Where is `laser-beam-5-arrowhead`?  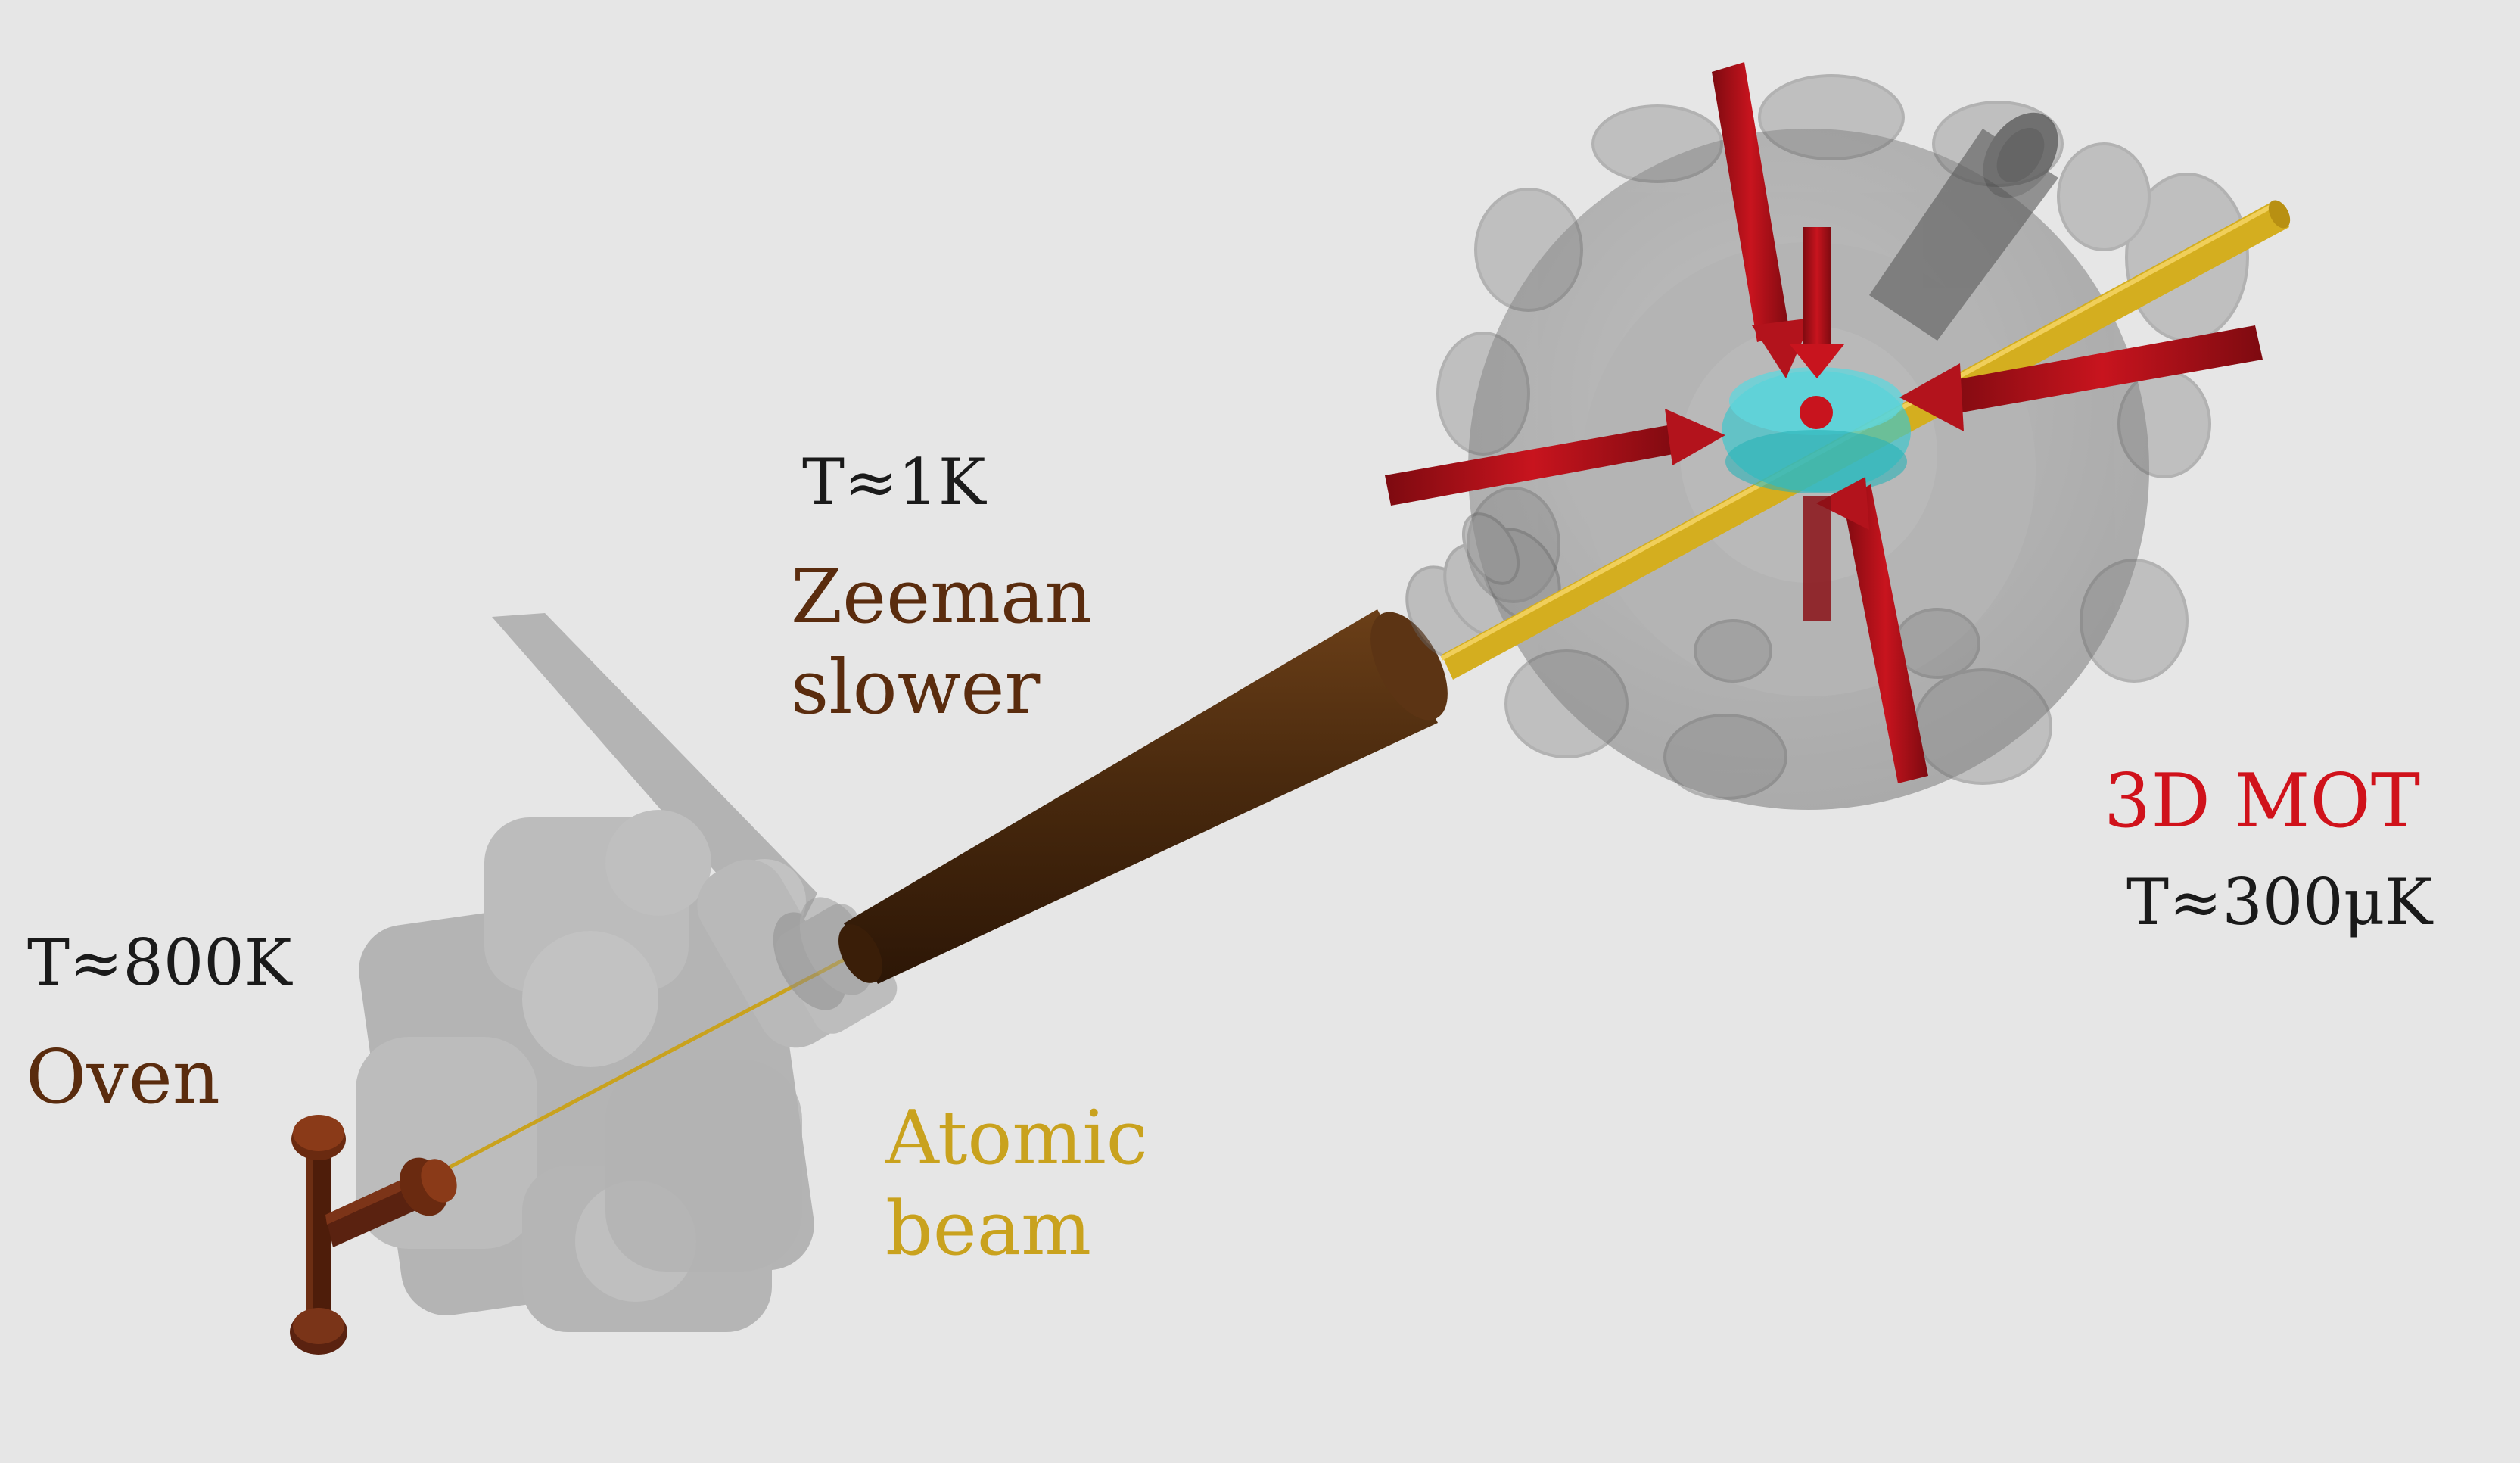
laser-beam-5-arrowhead is located at coordinates (1695, 437).